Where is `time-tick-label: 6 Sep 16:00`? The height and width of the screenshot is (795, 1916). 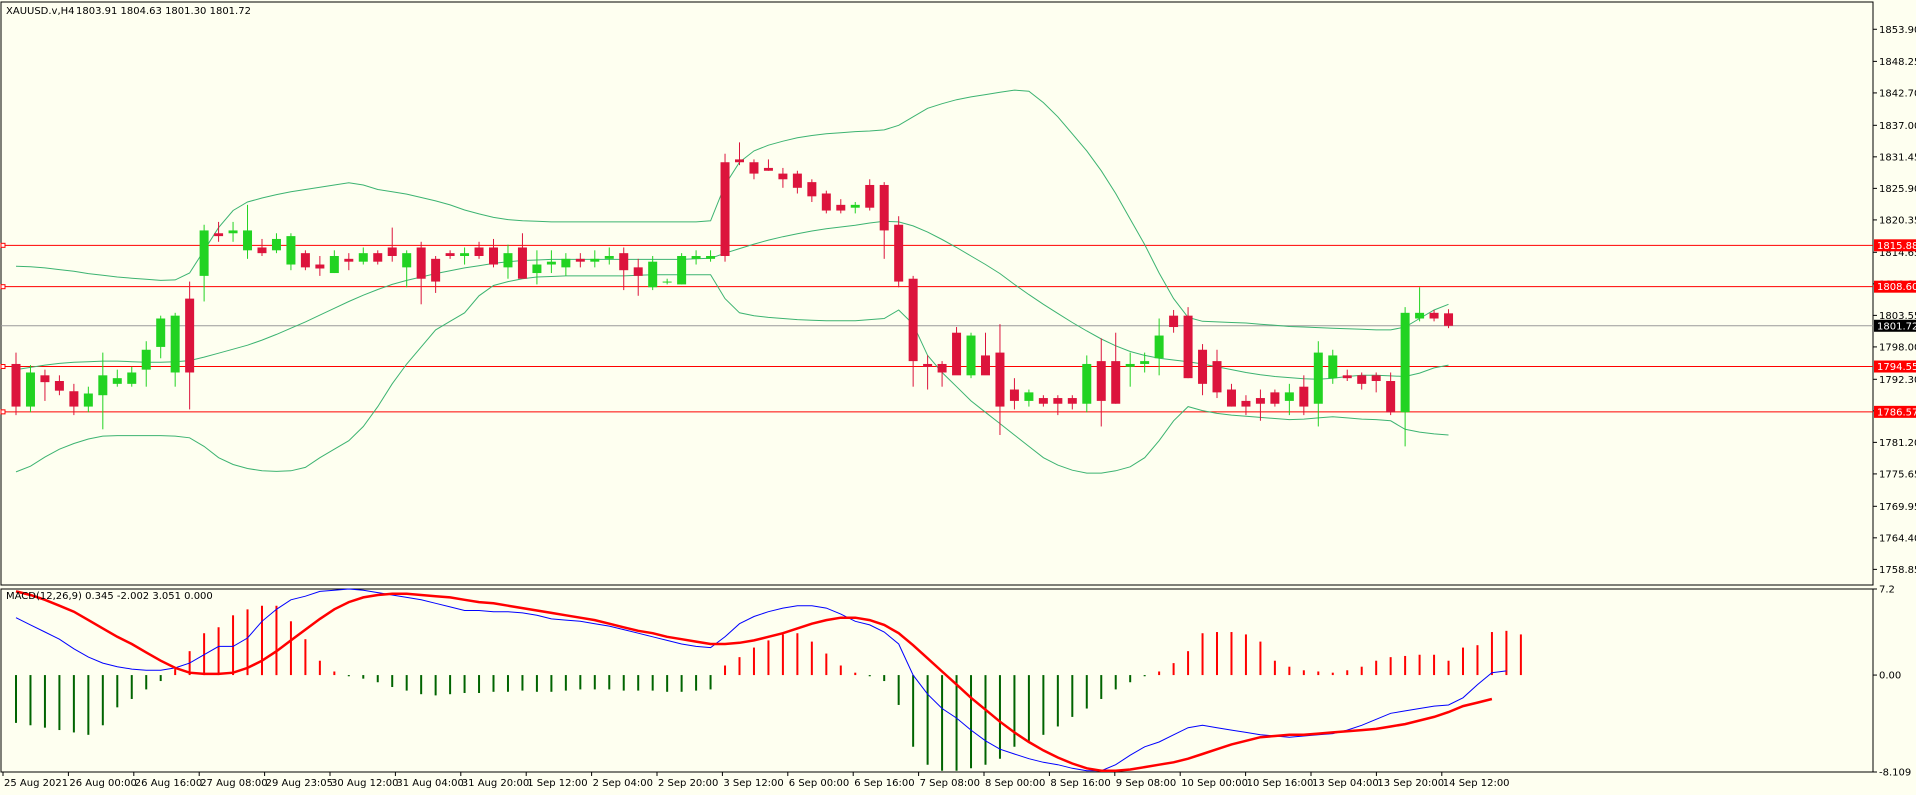
time-tick-label: 6 Sep 16:00 is located at coordinates (884, 783).